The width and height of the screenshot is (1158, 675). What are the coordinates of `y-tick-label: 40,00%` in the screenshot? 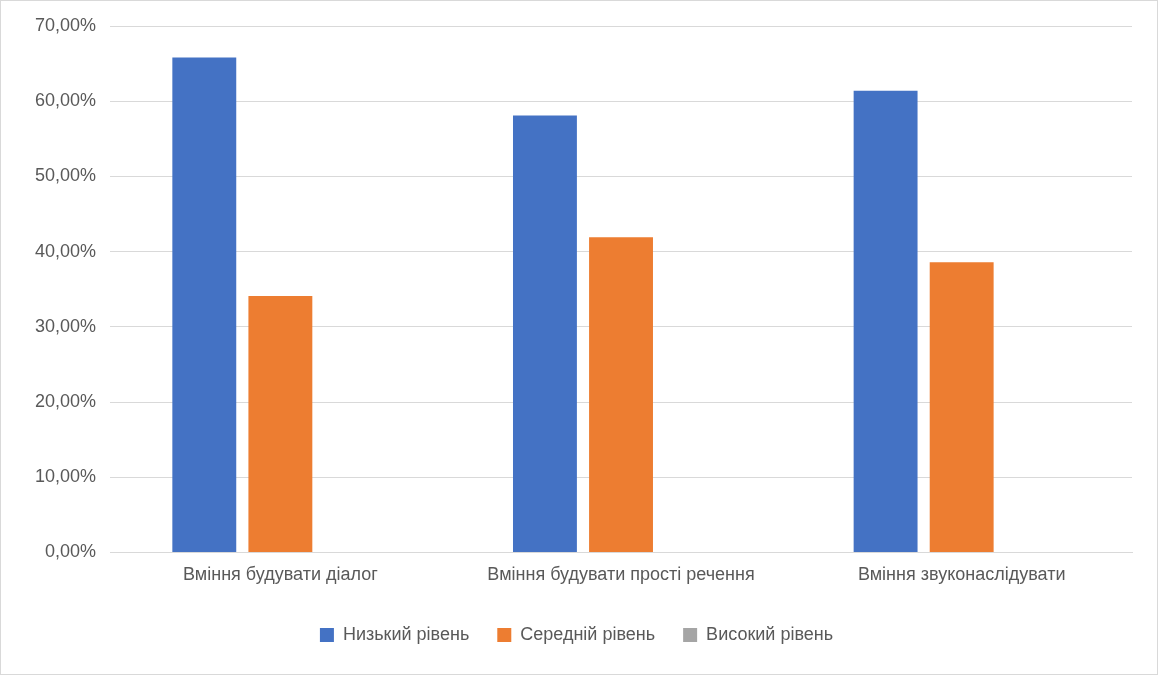 It's located at (65, 250).